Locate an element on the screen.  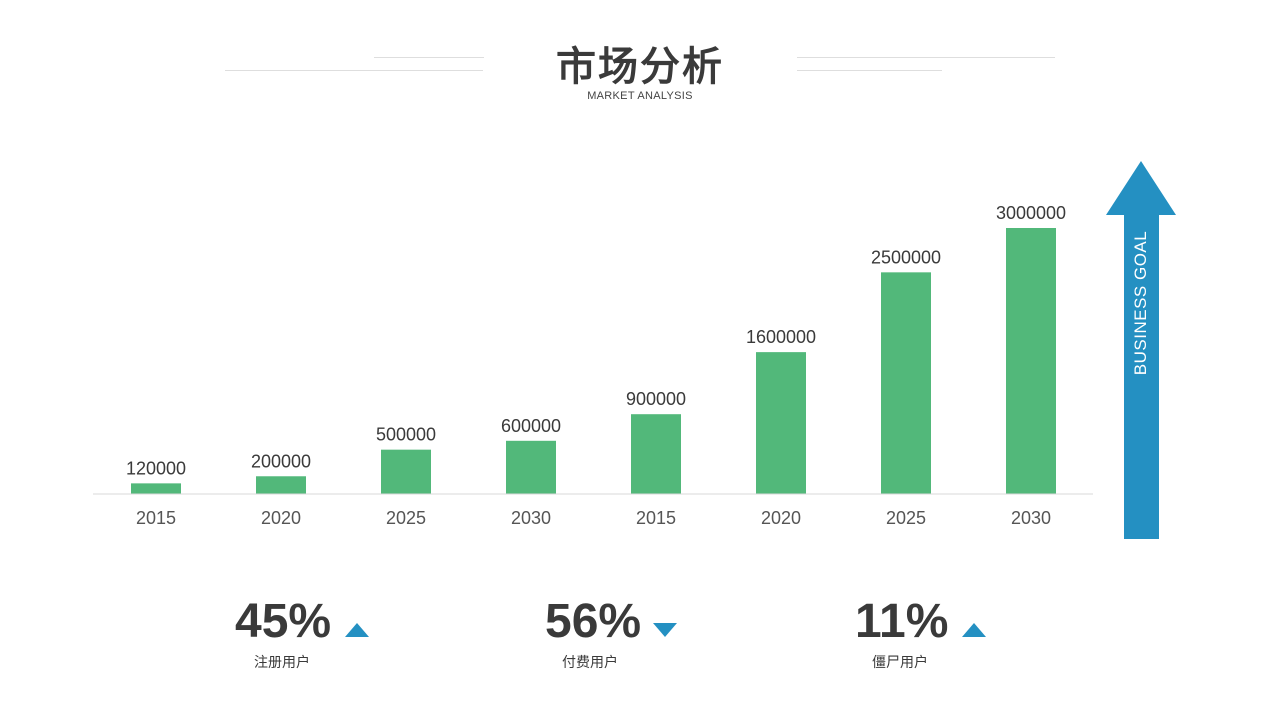
stat-label: 僵尸用户 is located at coordinates (900, 663).